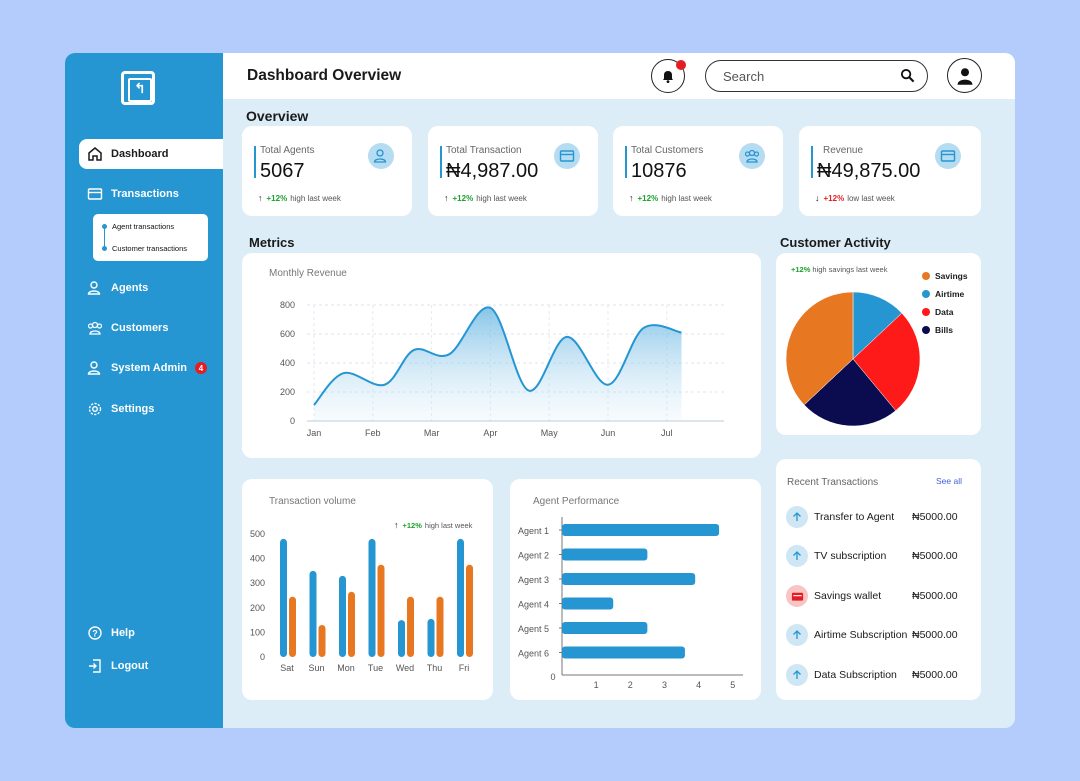 This screenshot has width=1080, height=781. What do you see at coordinates (664, 685) in the screenshot?
I see `x-tick-label: 3` at bounding box center [664, 685].